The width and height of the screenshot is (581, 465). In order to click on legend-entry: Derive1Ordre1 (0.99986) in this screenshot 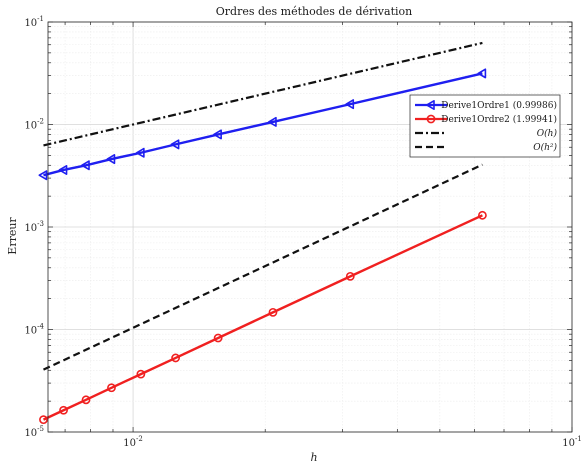, I will do `click(486, 105)`.